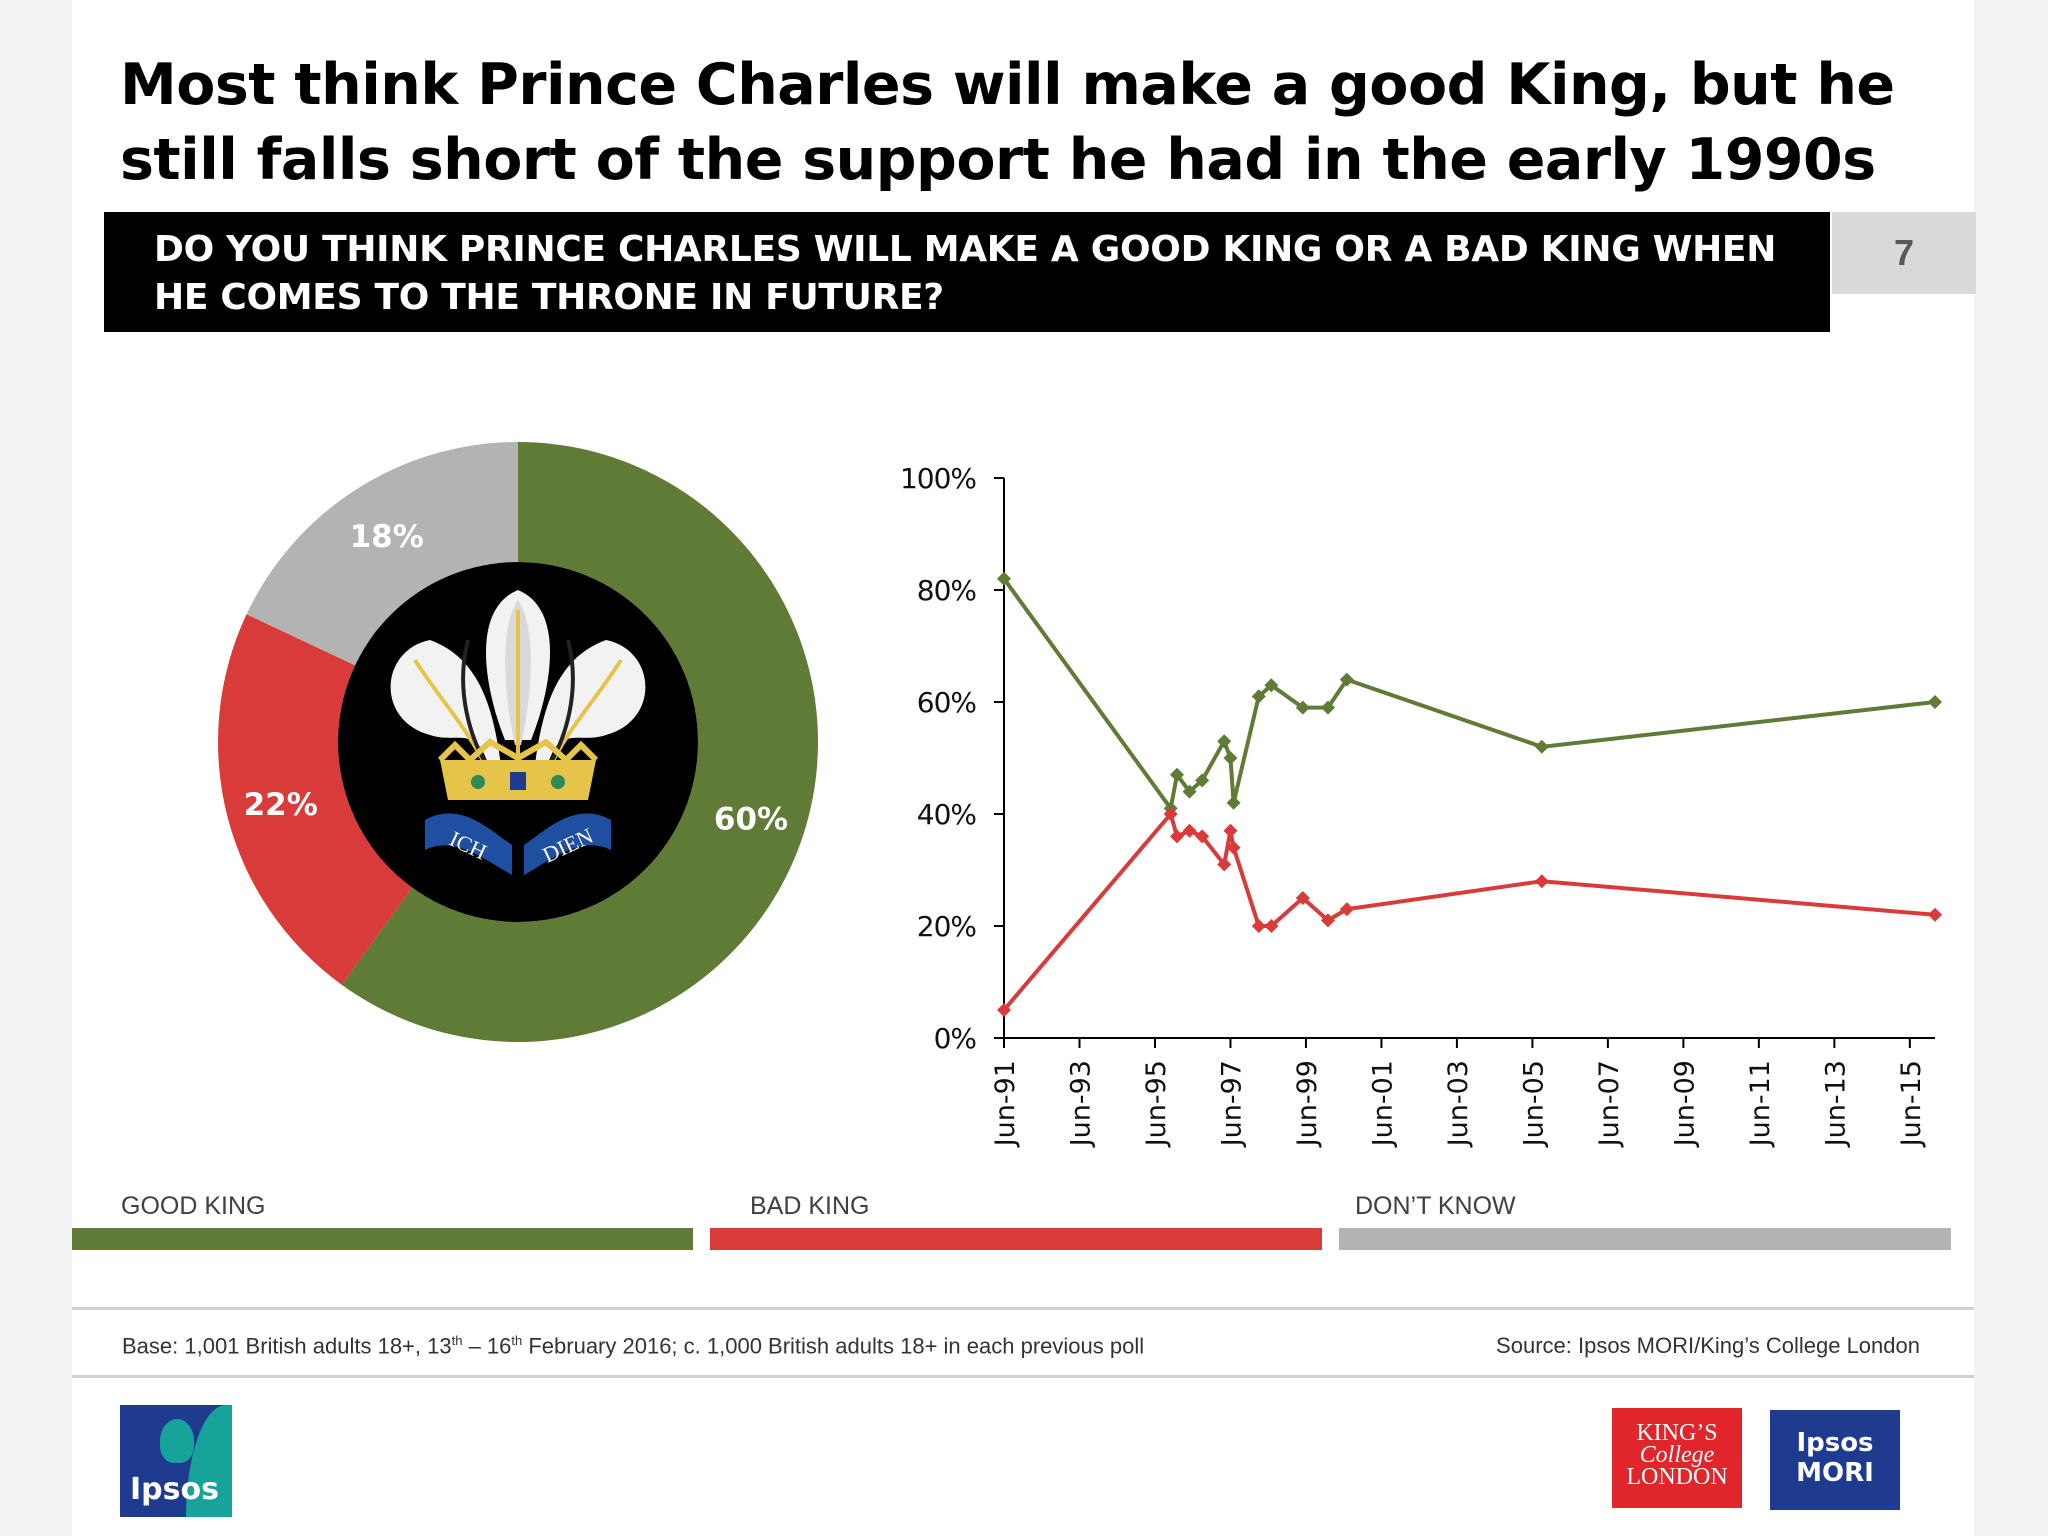 The width and height of the screenshot is (2048, 1536). I want to click on x-tick-label: Jun-13, so click(1835, 1104).